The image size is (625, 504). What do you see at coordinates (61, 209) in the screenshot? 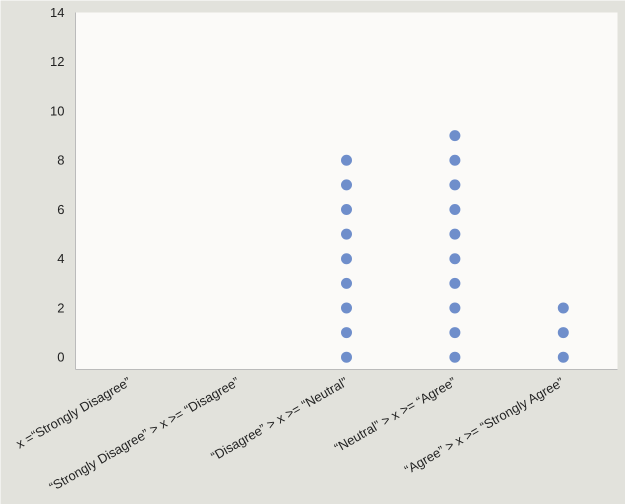
I see `y-tick-label: 6` at bounding box center [61, 209].